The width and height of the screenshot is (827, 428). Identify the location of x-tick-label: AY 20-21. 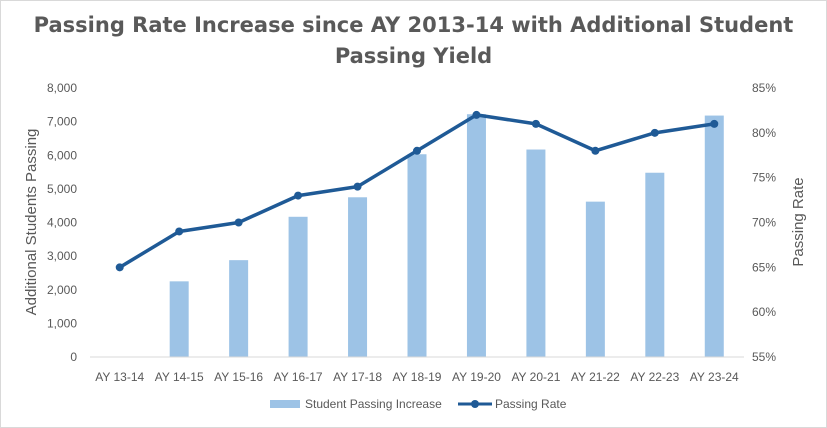
(535, 377).